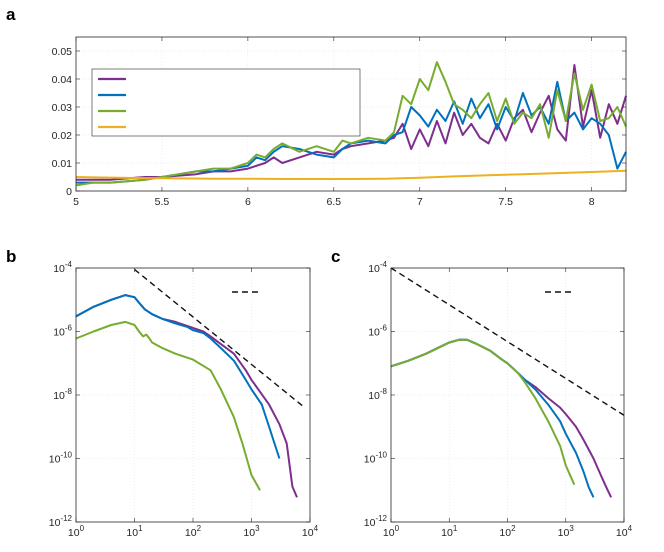 This screenshot has width=664, height=552. I want to click on panel-b-ytick-label-0: 10⁻¹², so click(61, 521).